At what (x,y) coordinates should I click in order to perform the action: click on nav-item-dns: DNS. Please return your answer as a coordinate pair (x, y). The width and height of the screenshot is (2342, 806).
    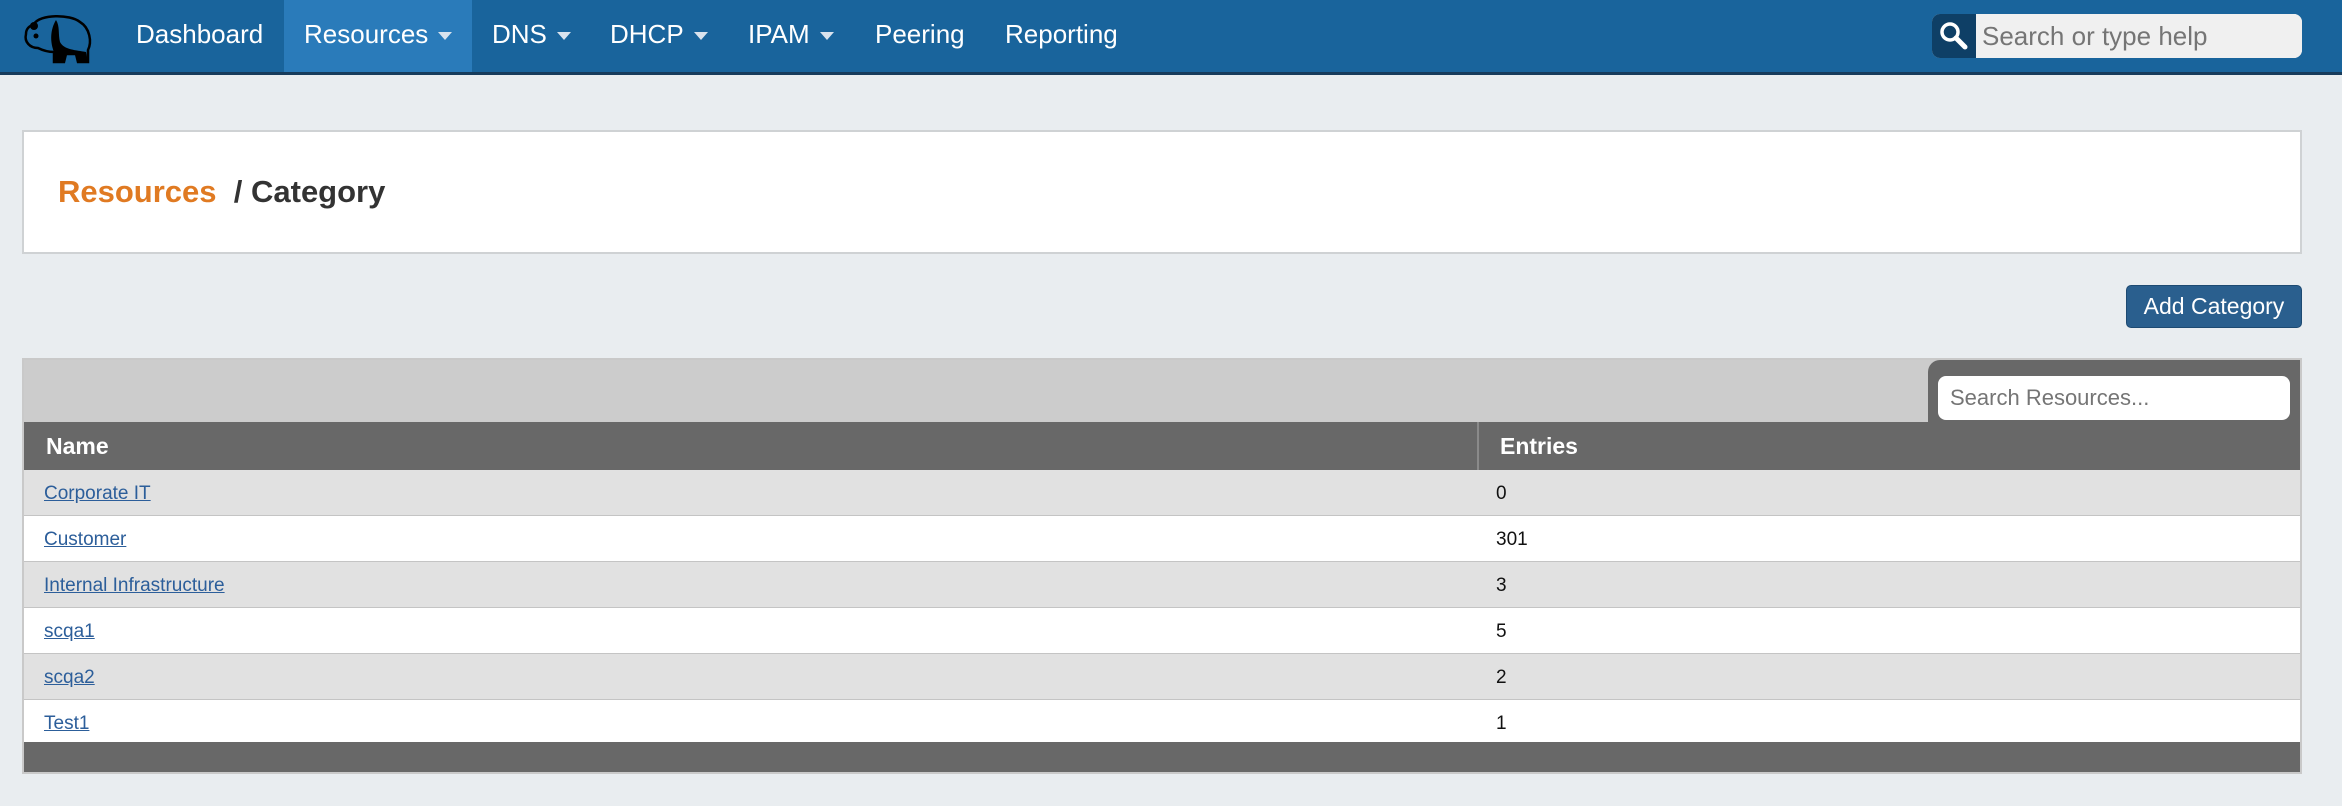
    Looking at the image, I should click on (531, 36).